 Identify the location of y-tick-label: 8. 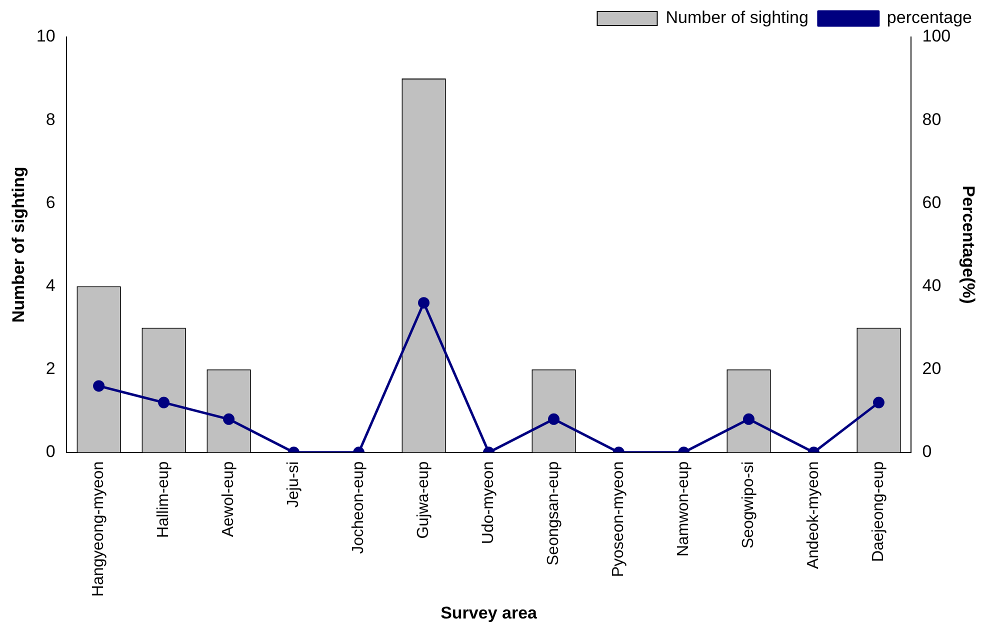
(51, 119).